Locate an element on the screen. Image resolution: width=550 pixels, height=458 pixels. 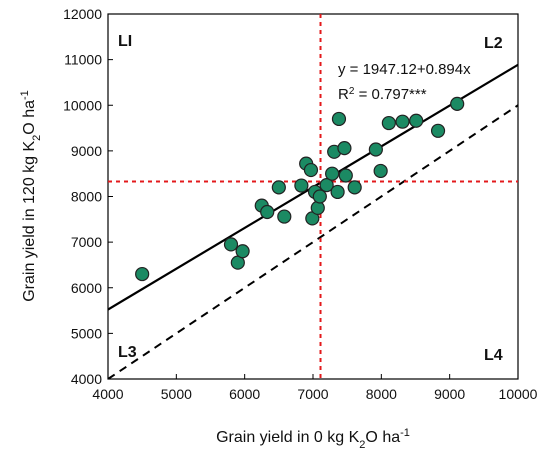
r2-sup: 2 is located at coordinates (352, 91).